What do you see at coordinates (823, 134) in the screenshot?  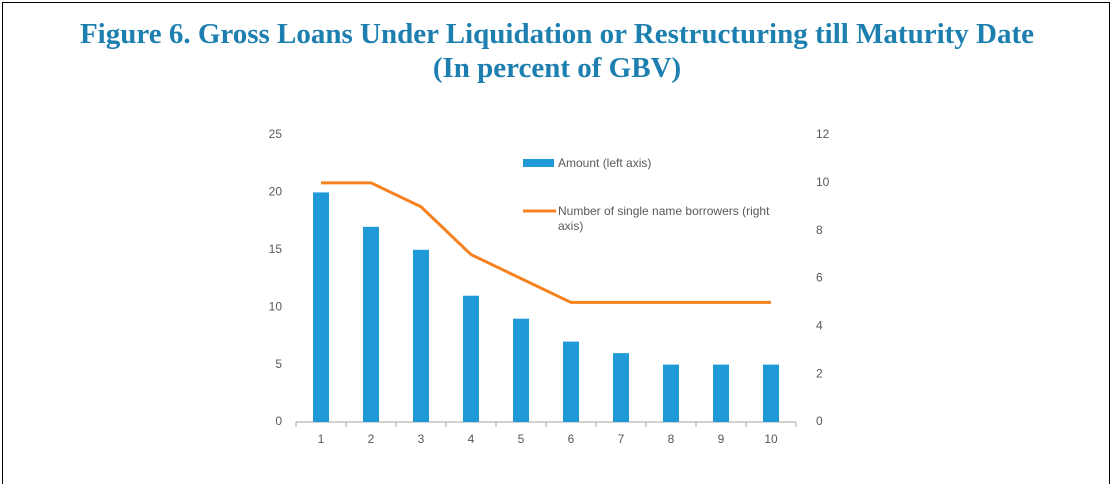 I see `y2-tick-label: 12` at bounding box center [823, 134].